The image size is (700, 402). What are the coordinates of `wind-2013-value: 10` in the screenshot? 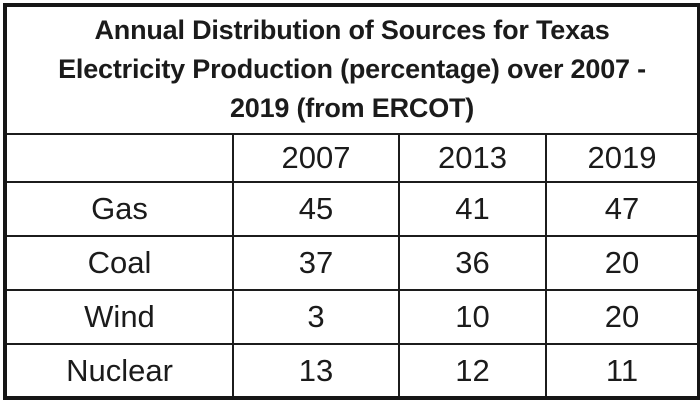 It's located at (472, 317).